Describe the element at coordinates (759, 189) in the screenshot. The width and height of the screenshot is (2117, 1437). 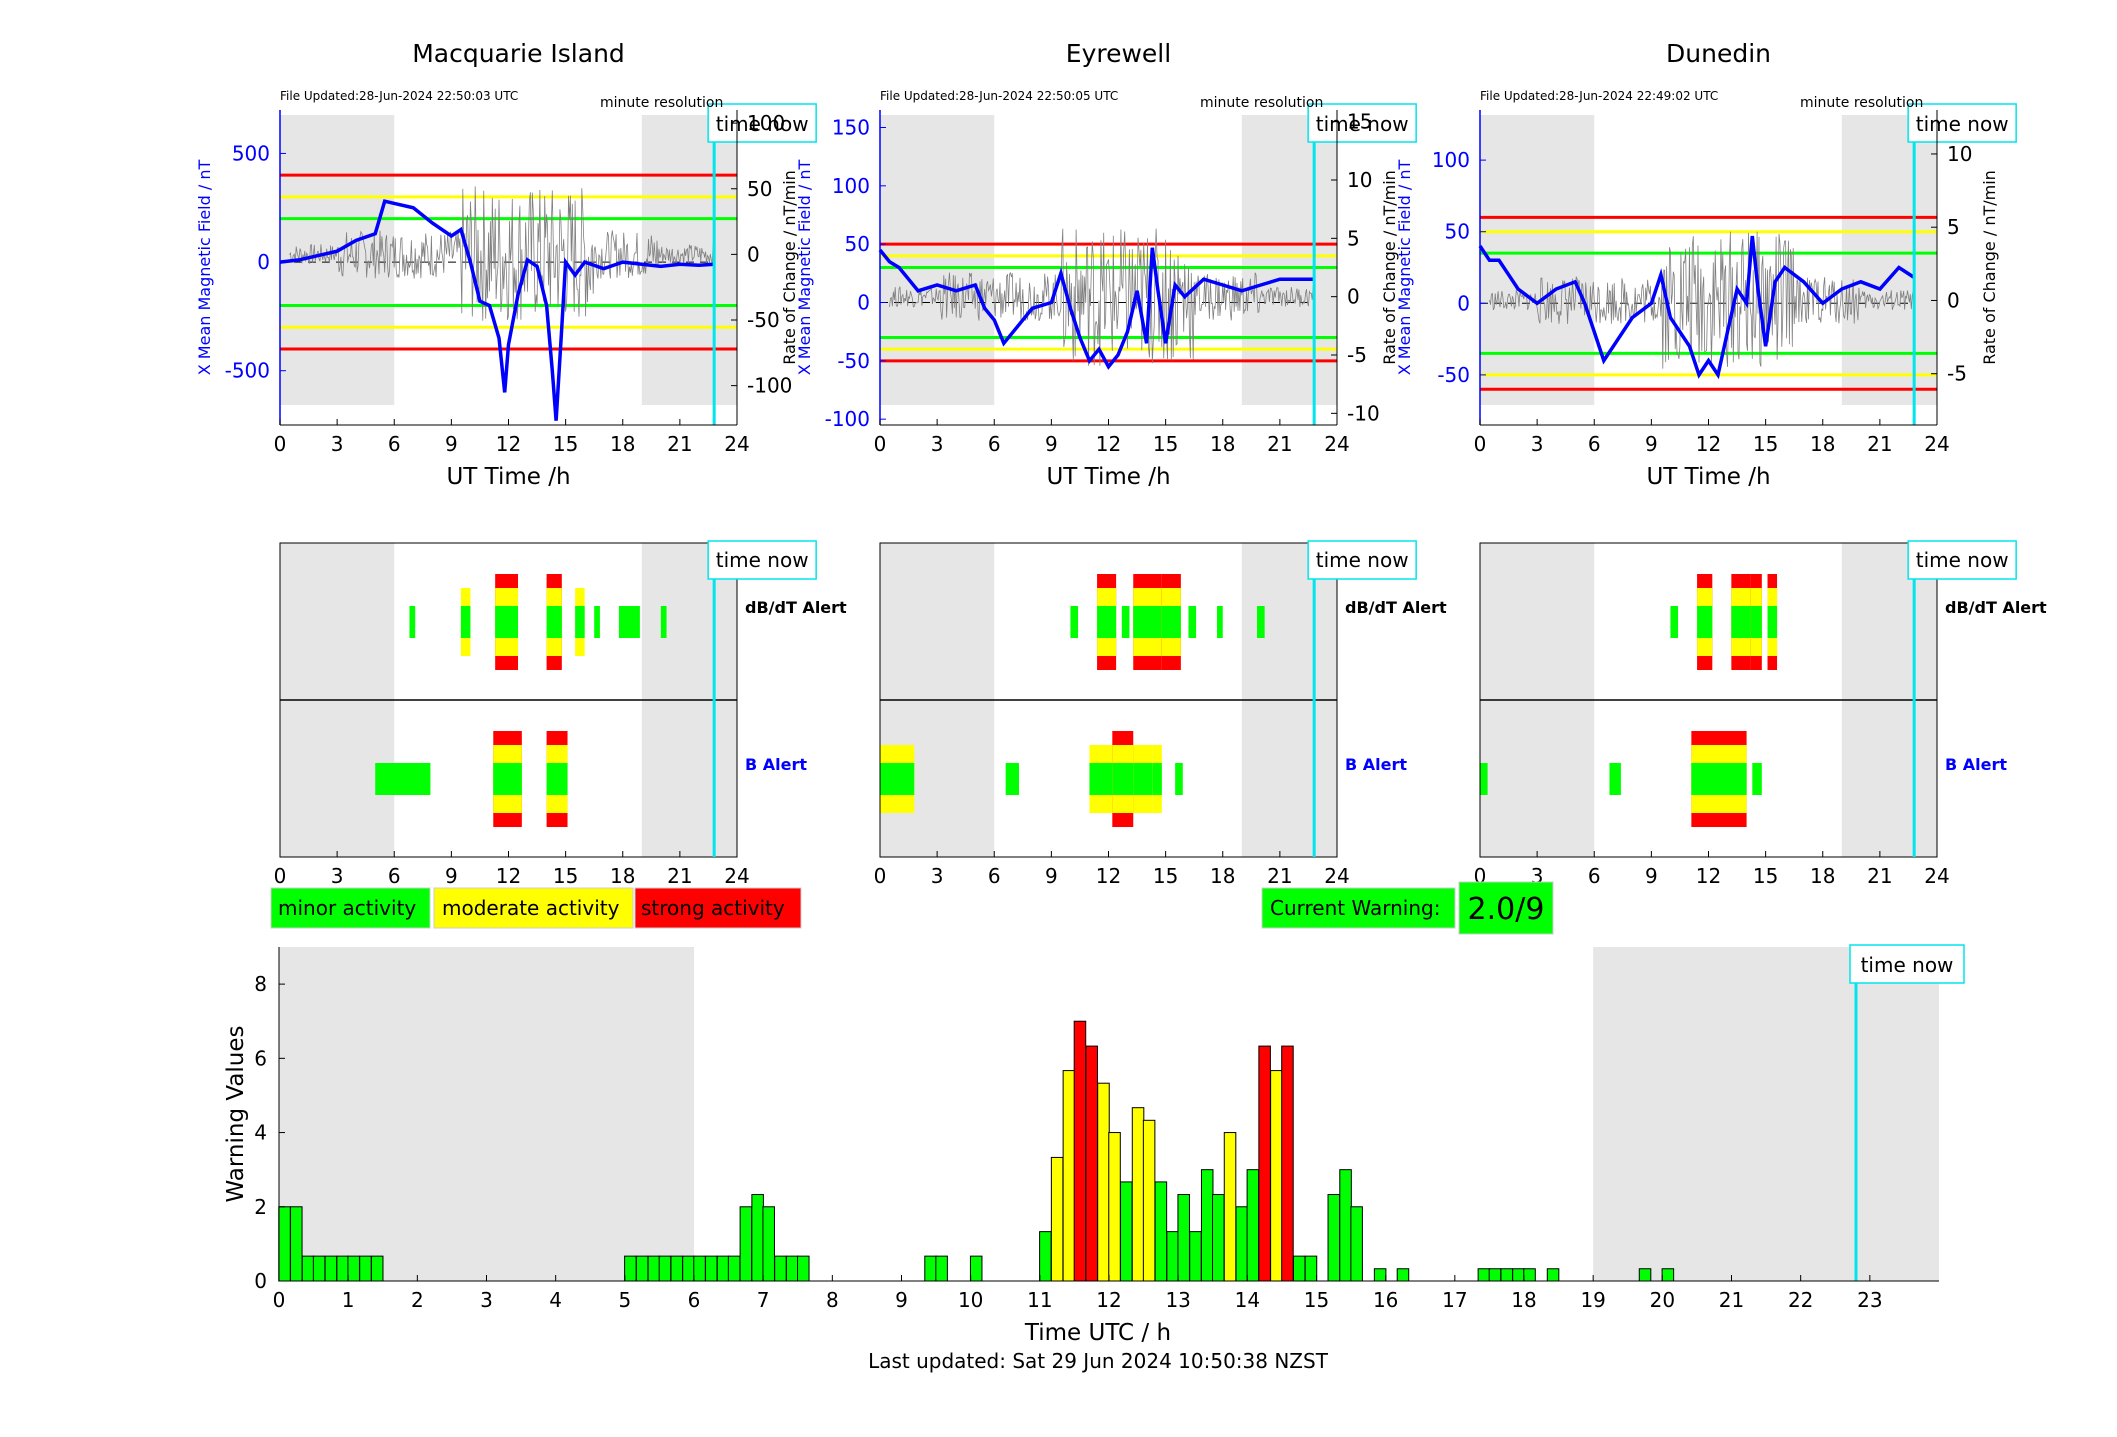
I see `right-tick-label: 50` at that location.